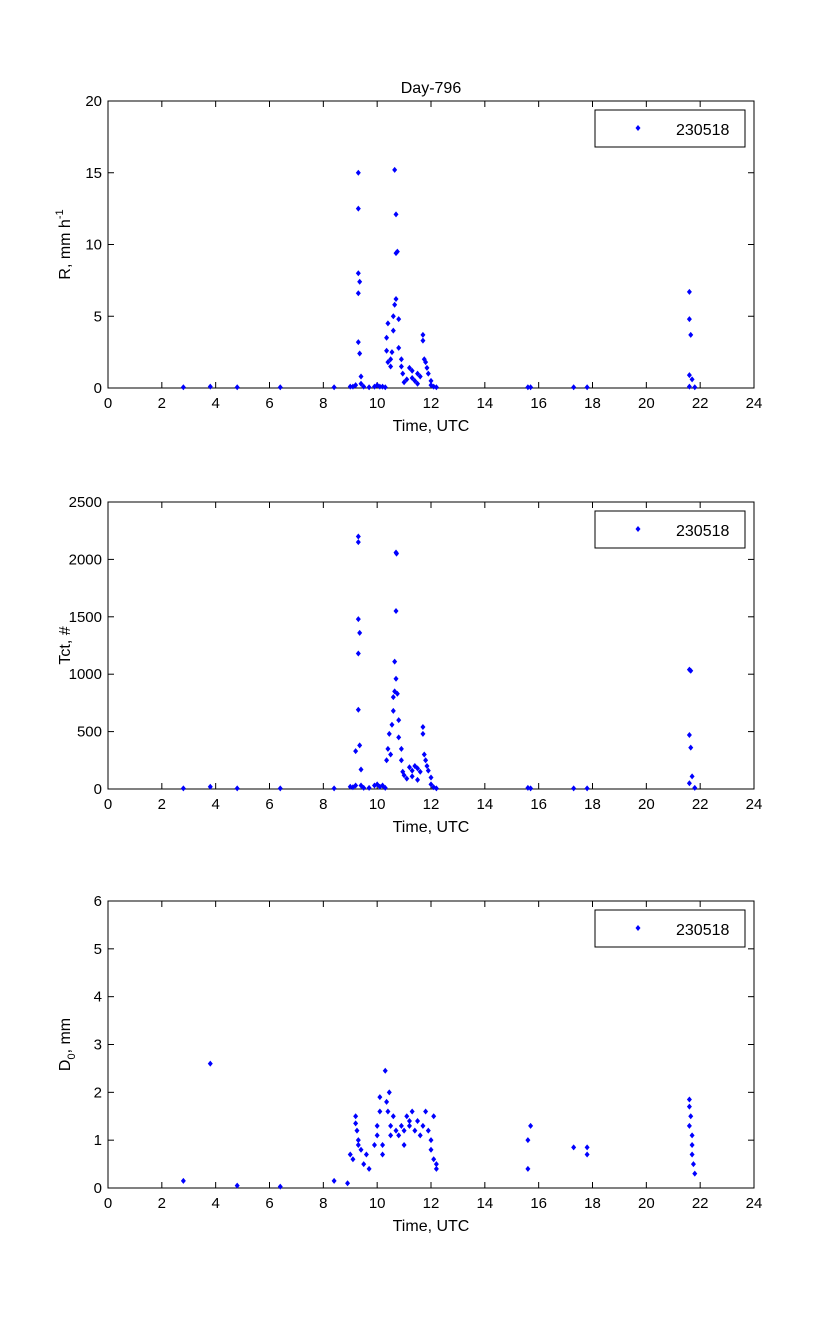  I want to click on x-tick-label: 16, so click(538, 403).